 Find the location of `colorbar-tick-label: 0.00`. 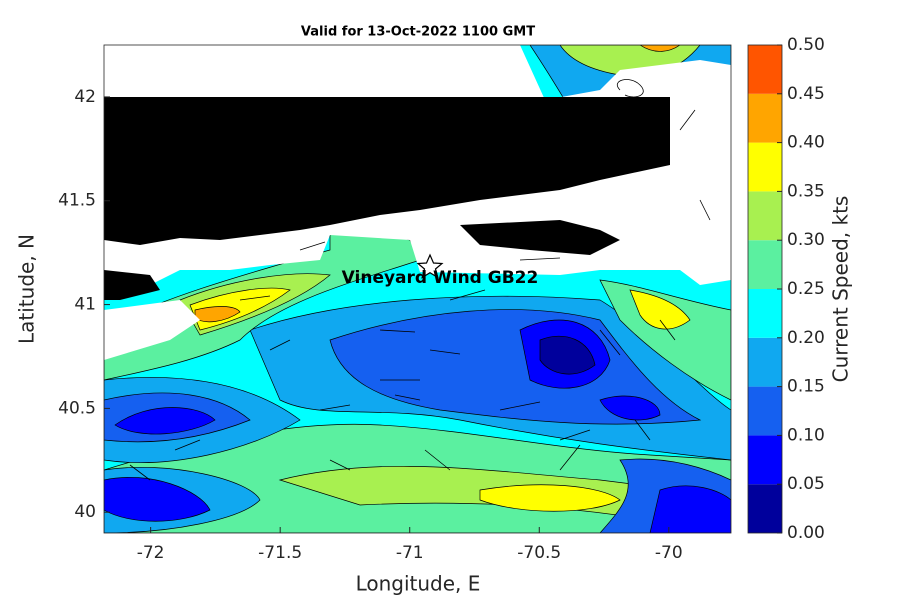

colorbar-tick-label: 0.00 is located at coordinates (806, 533).